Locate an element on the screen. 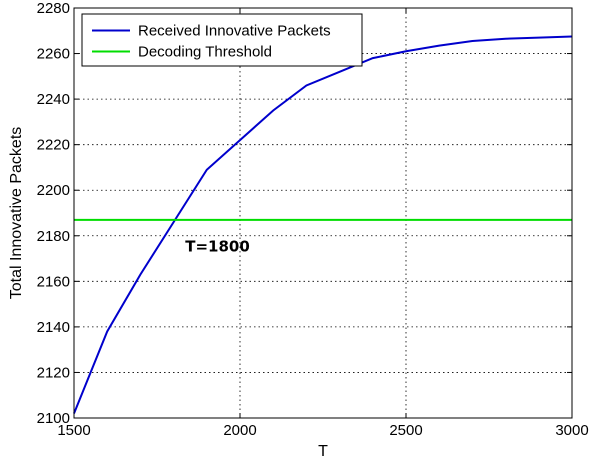 The image size is (594, 462). legend-entry-1: Decoding Threshold is located at coordinates (205, 52).